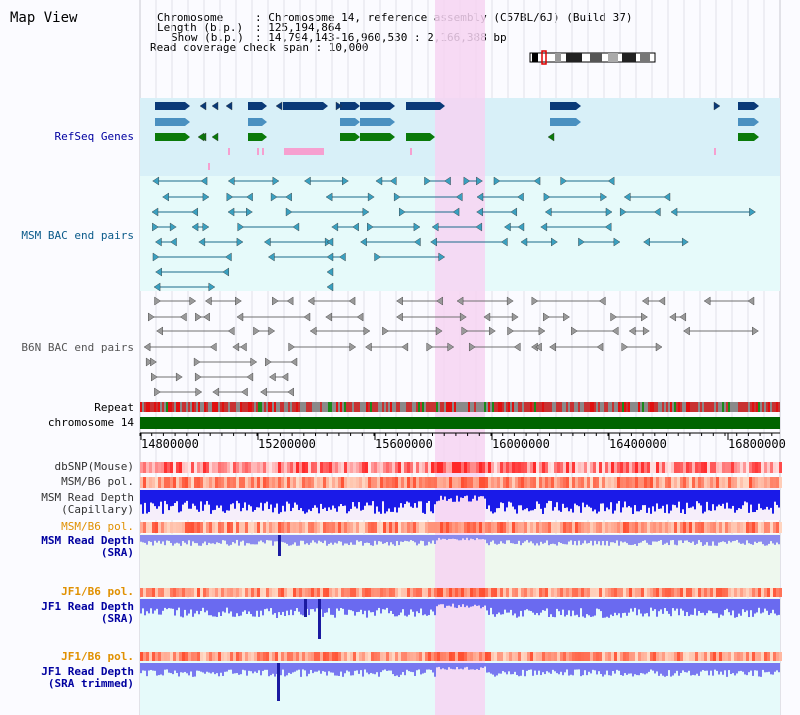 The image size is (800, 715). I want to click on b6n-bac-track, so click(451, 346).